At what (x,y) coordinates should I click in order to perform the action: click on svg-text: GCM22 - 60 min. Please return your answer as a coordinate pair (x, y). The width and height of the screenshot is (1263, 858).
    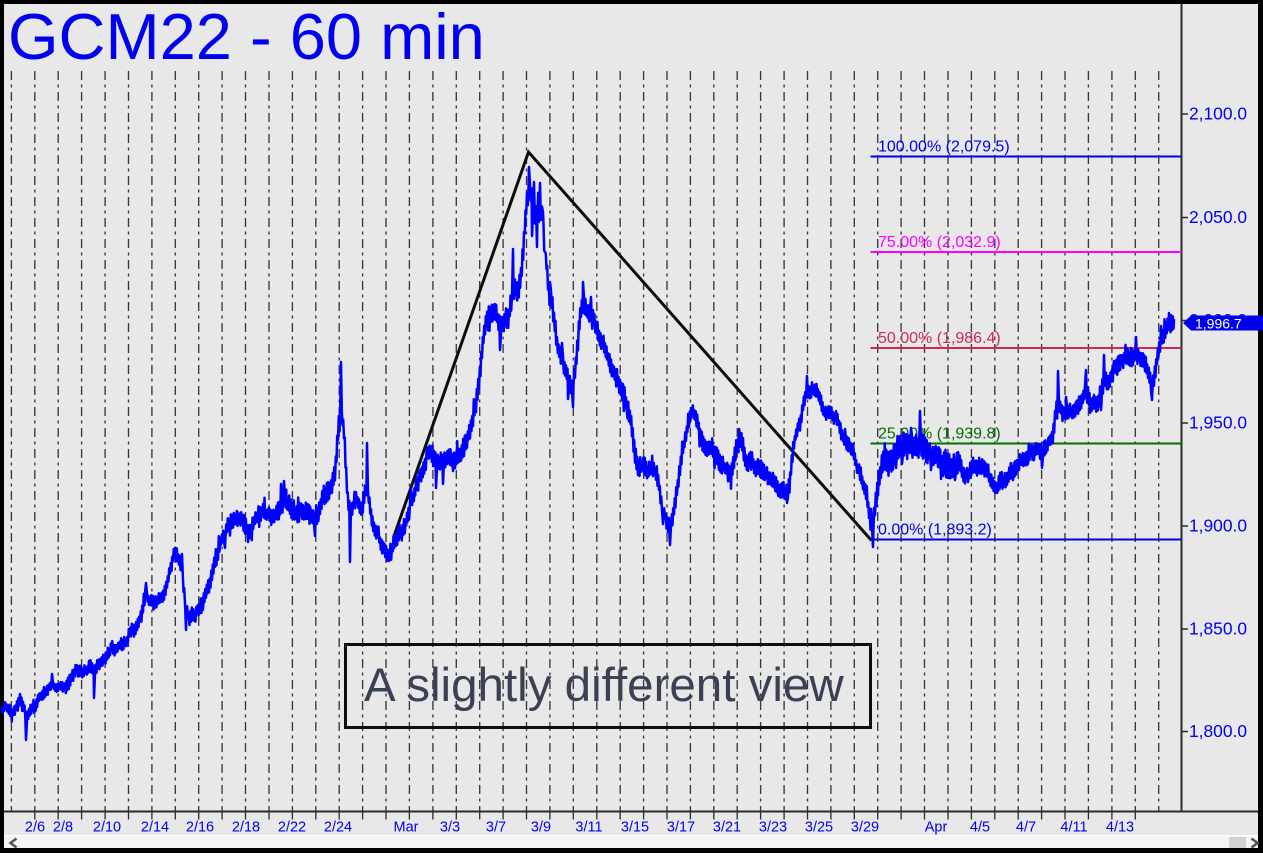
    Looking at the image, I should click on (246, 36).